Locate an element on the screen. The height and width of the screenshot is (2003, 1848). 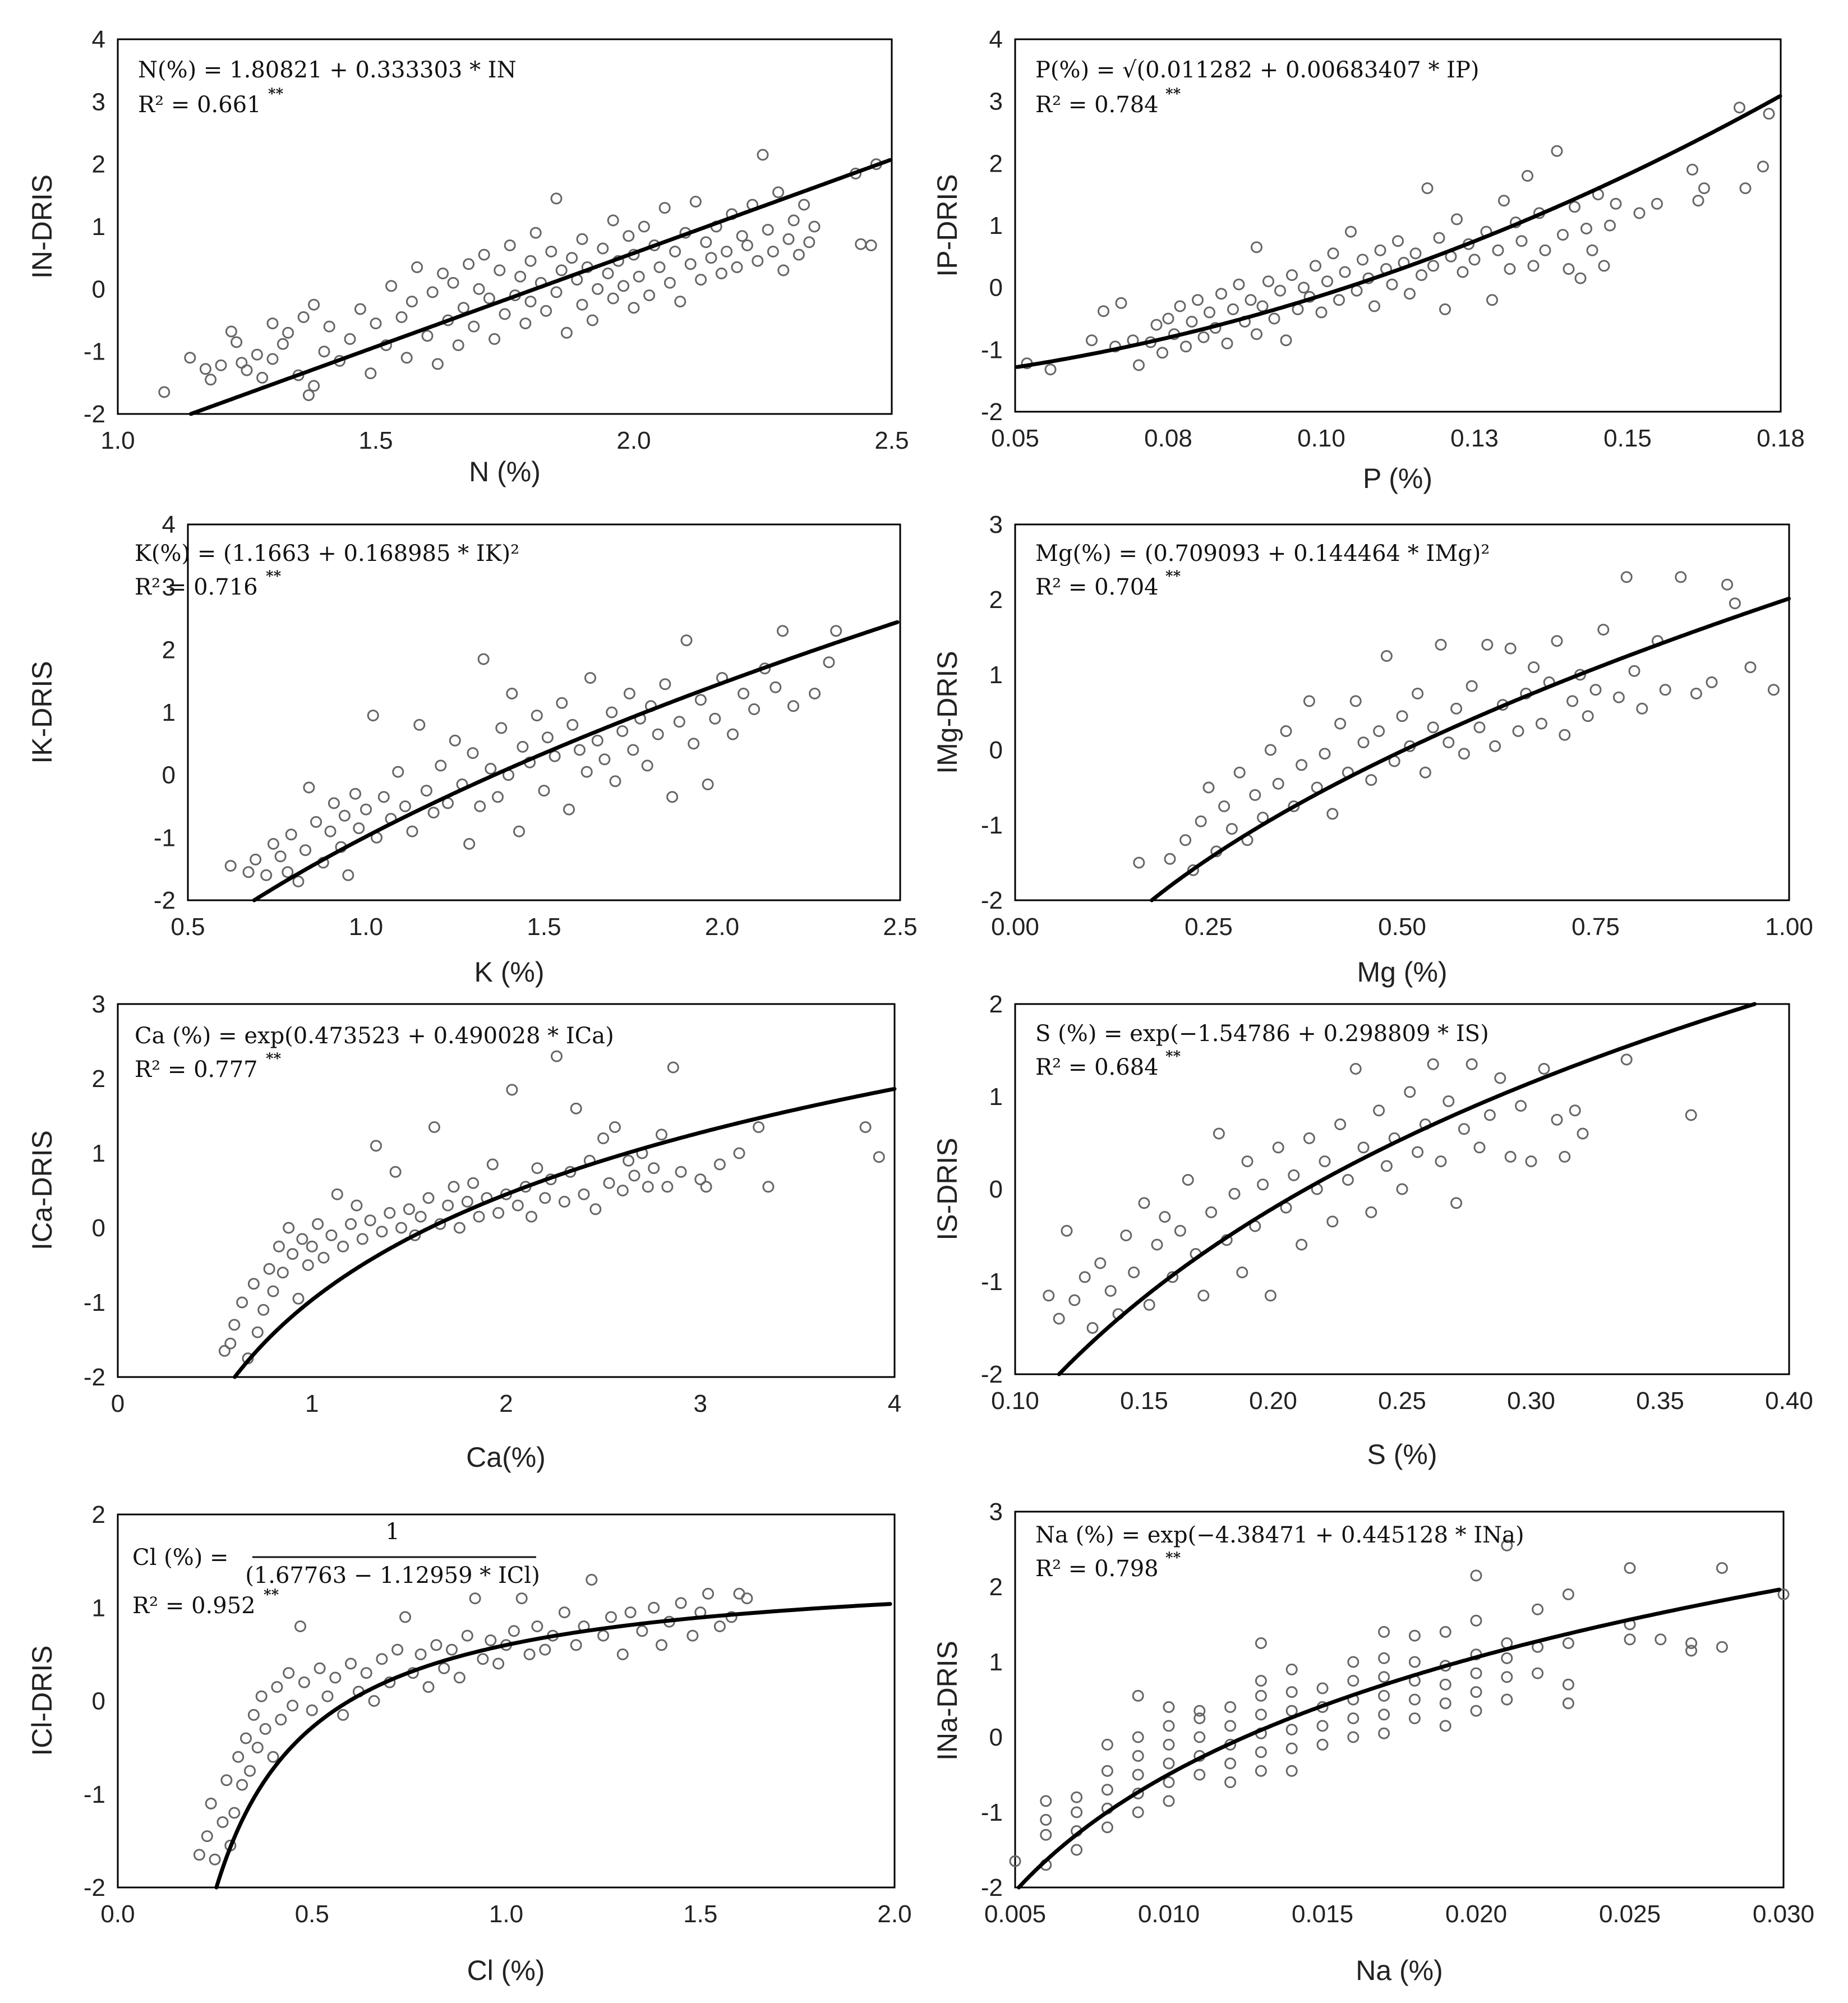
x-axis-title: Cl (%) is located at coordinates (506, 1971).